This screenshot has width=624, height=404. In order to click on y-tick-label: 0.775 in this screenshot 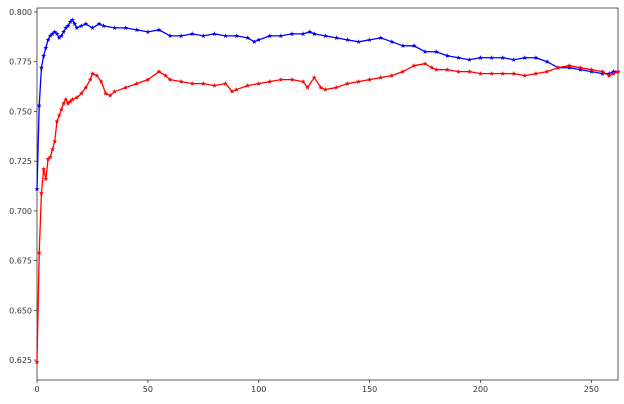, I will do `click(20, 62)`.